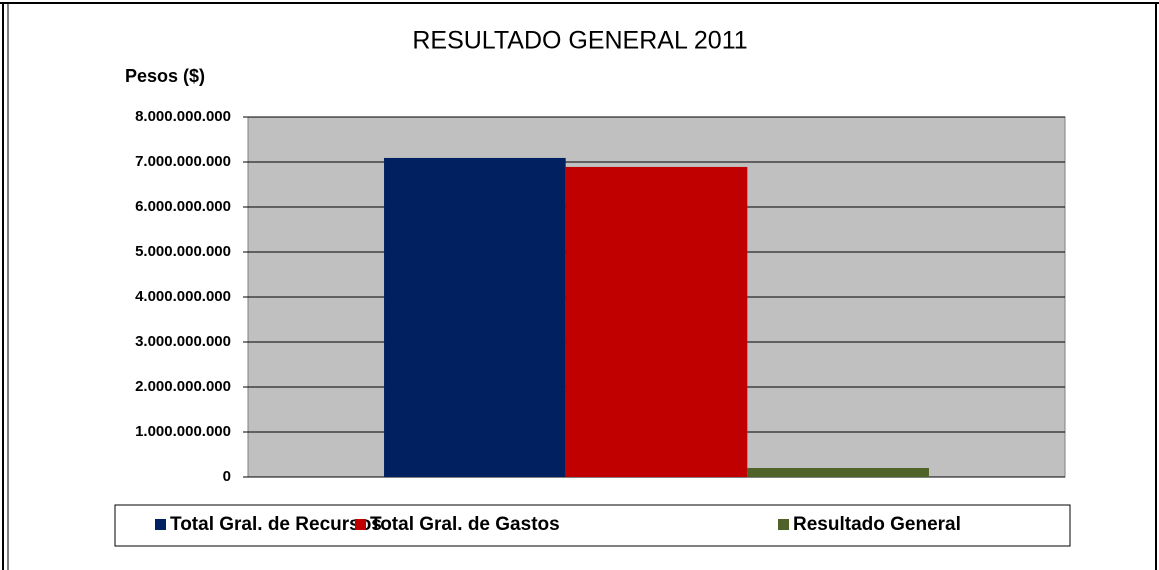 This screenshot has width=1159, height=570. What do you see at coordinates (183, 116) in the screenshot?
I see `y-tick-label: 8.000.000.000` at bounding box center [183, 116].